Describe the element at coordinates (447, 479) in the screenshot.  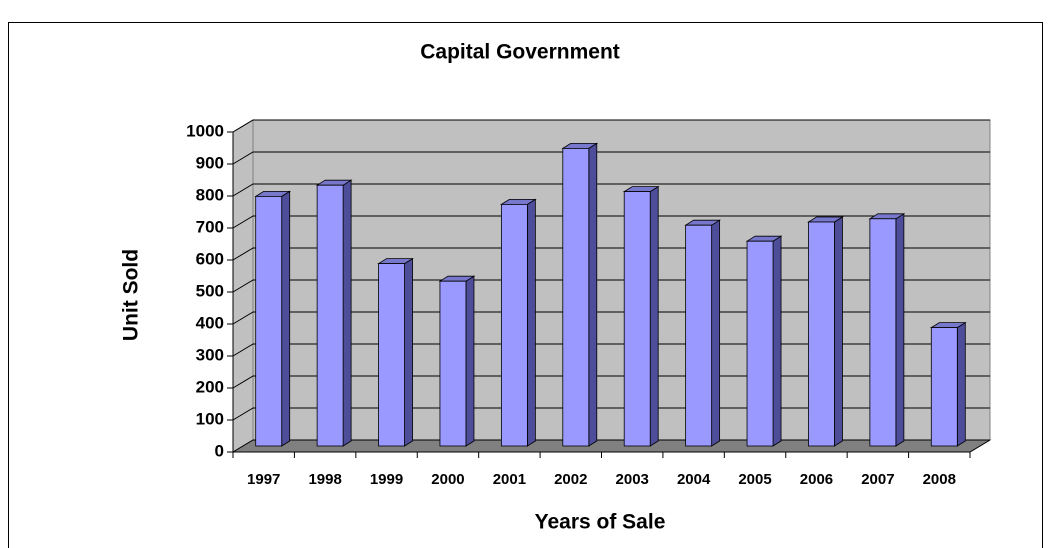
I see `x-tick-label: 2000` at that location.